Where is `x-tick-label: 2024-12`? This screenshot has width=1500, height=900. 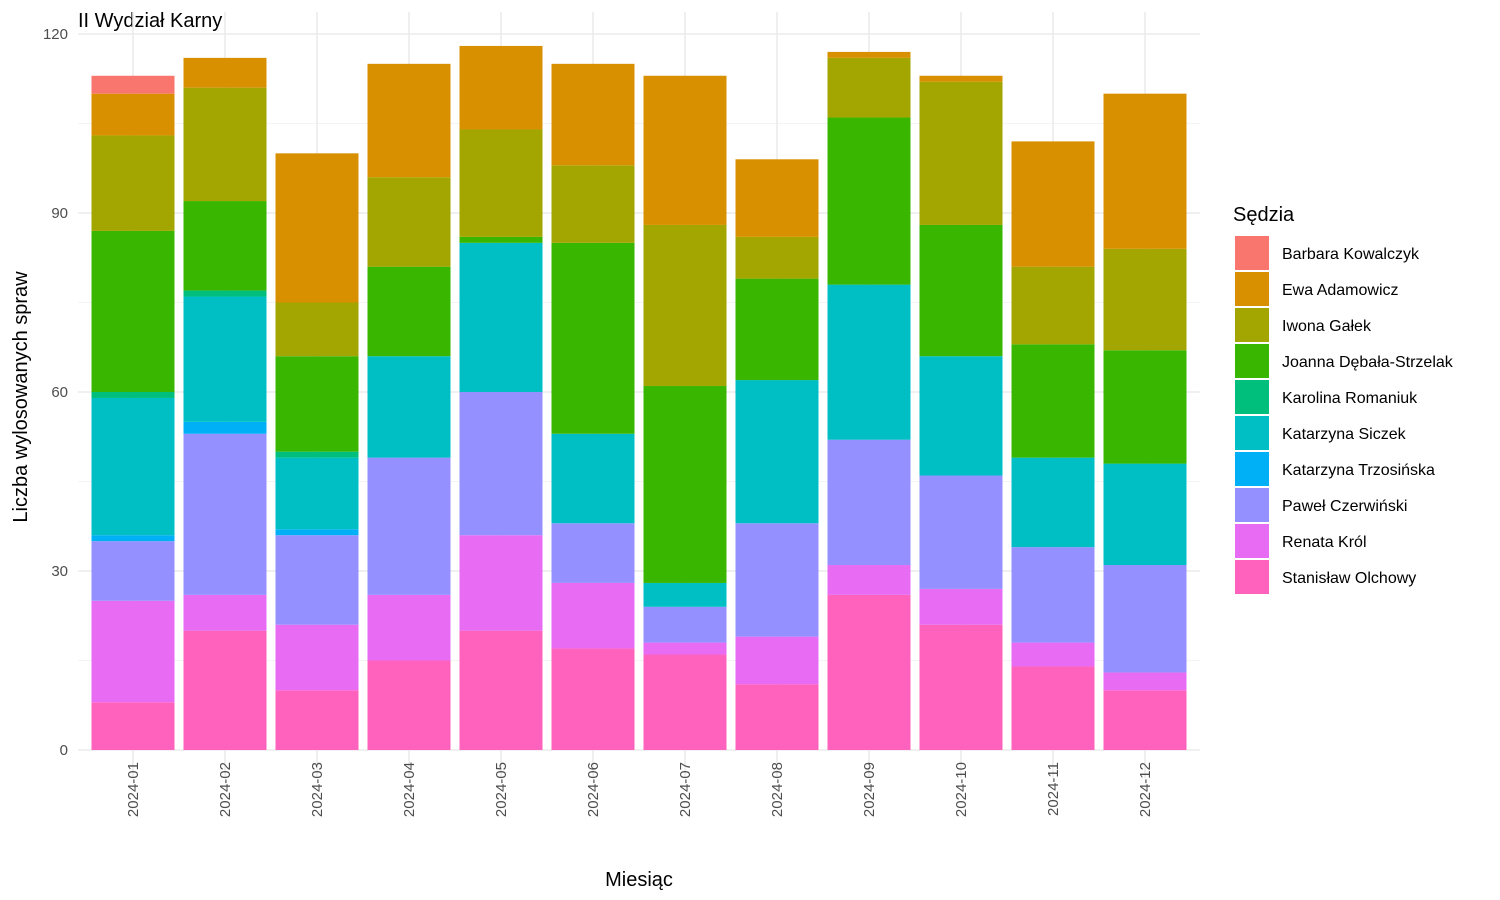
x-tick-label: 2024-12 is located at coordinates (1145, 789).